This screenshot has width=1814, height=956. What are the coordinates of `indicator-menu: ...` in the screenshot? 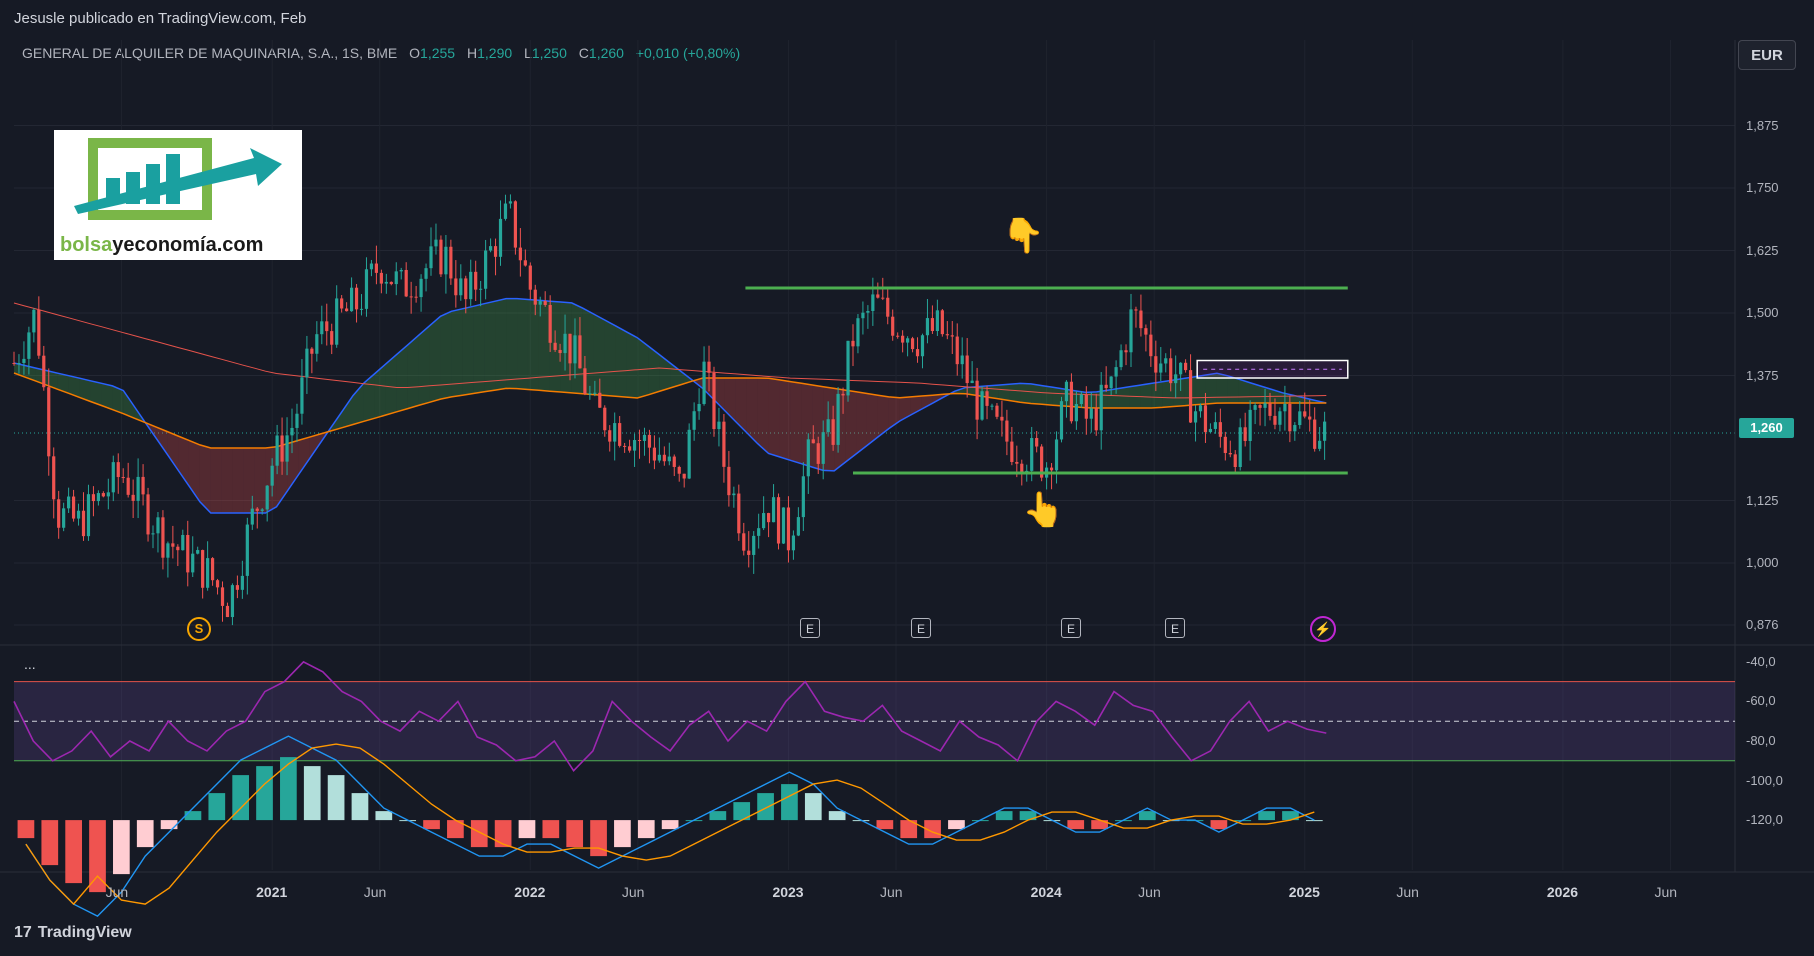 It's located at (30, 664).